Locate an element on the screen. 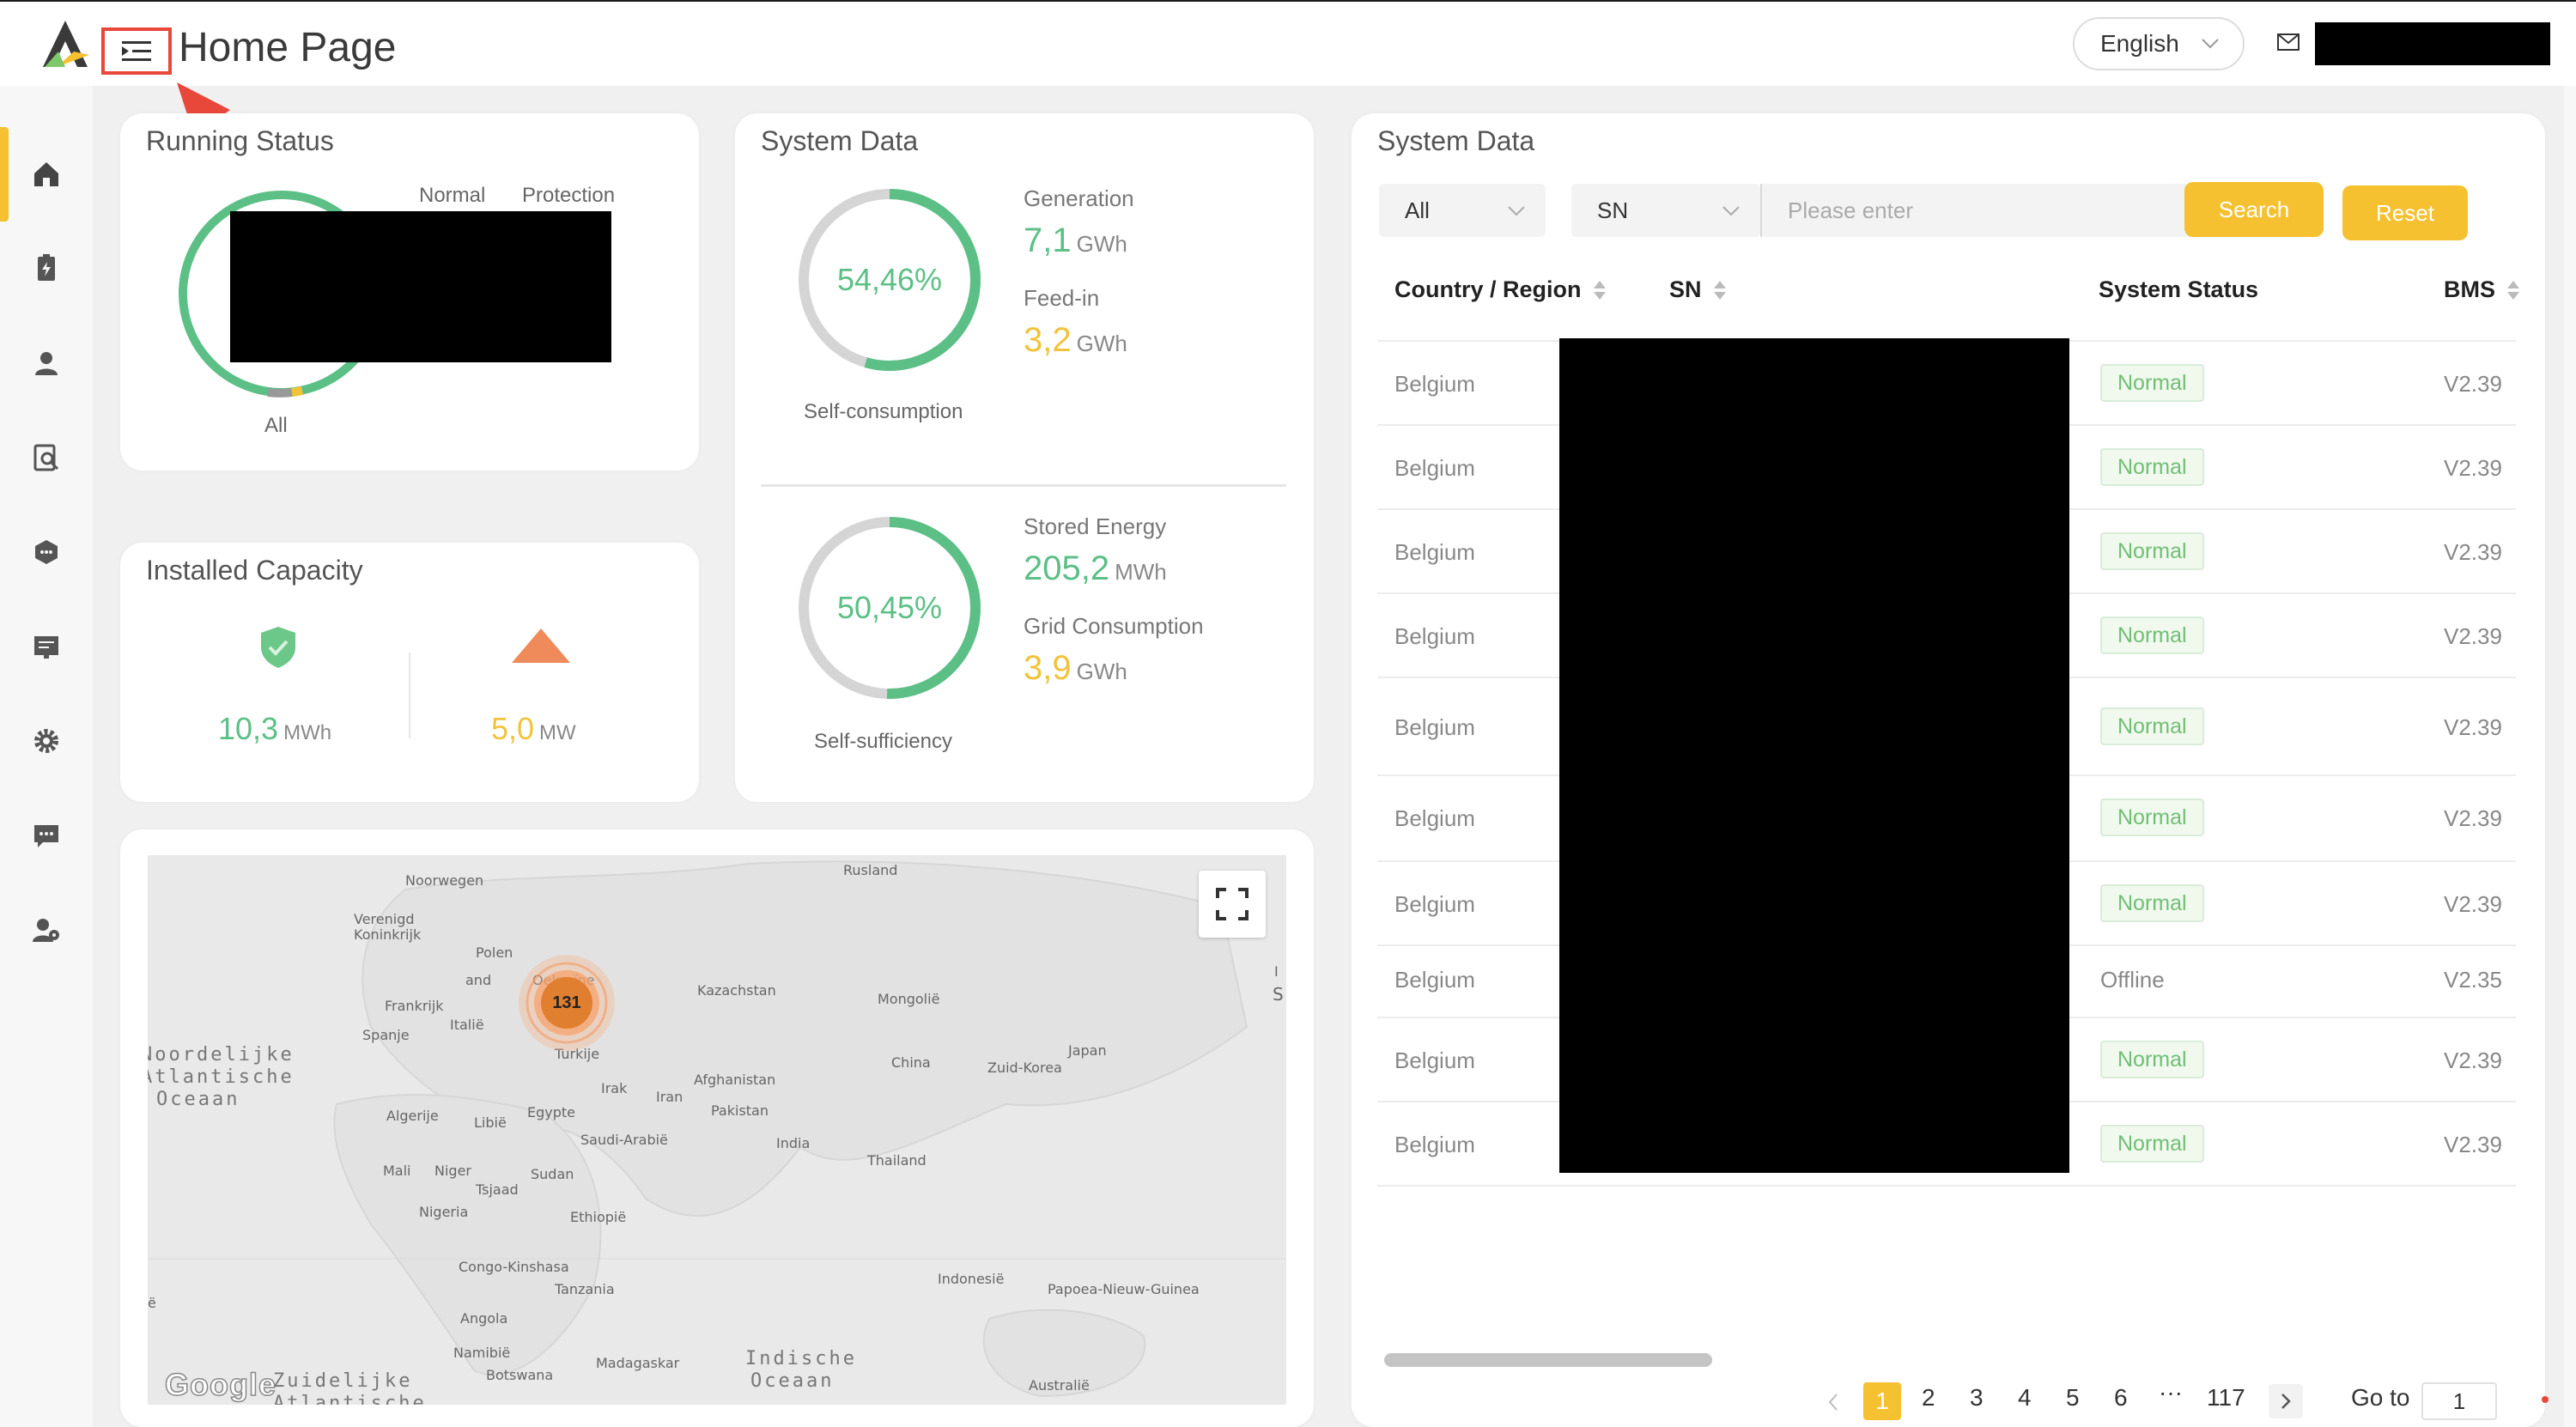 The height and width of the screenshot is (1427, 2576). ocean-label-north-atlantic: Noordelijke Atlantische Oceaan is located at coordinates (221, 1077).